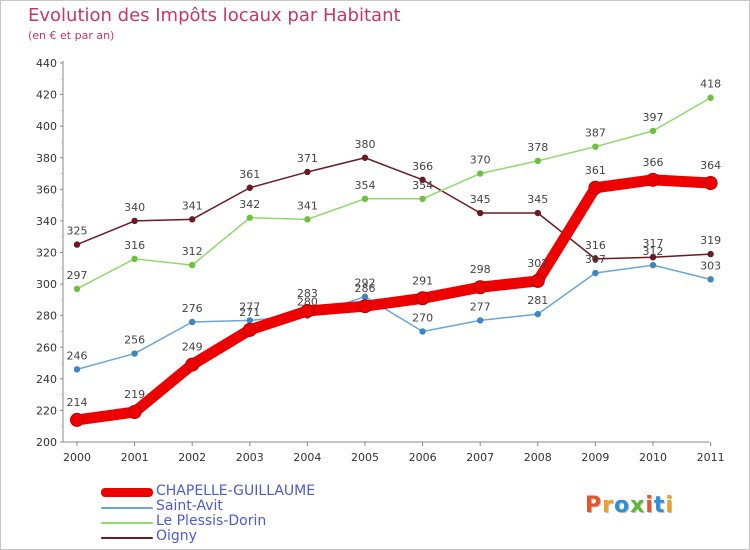 The width and height of the screenshot is (750, 550). Describe the element at coordinates (365, 283) in the screenshot. I see `data-label-saint-avit: 292` at that location.